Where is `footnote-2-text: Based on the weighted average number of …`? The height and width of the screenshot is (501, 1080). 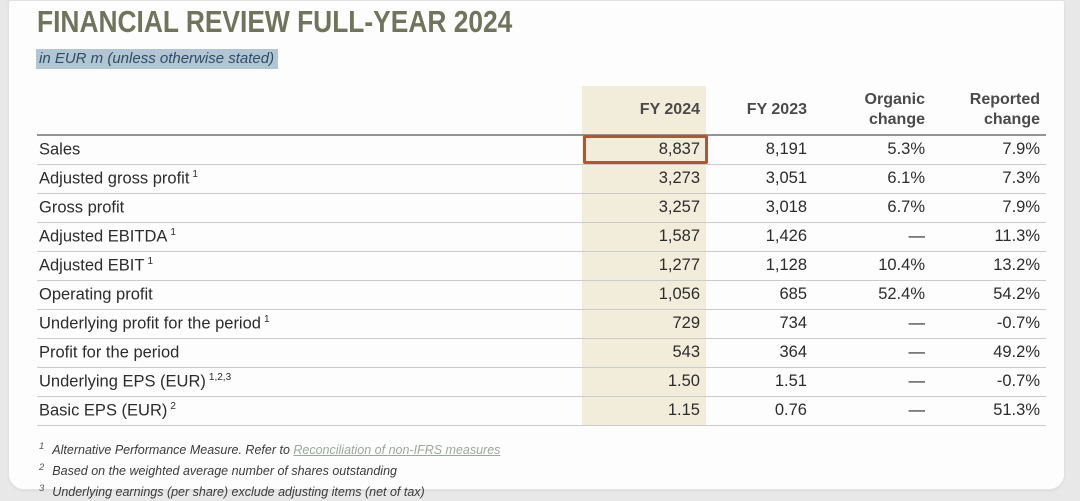
footnote-2-text: Based on the weighted average number of … is located at coordinates (224, 471).